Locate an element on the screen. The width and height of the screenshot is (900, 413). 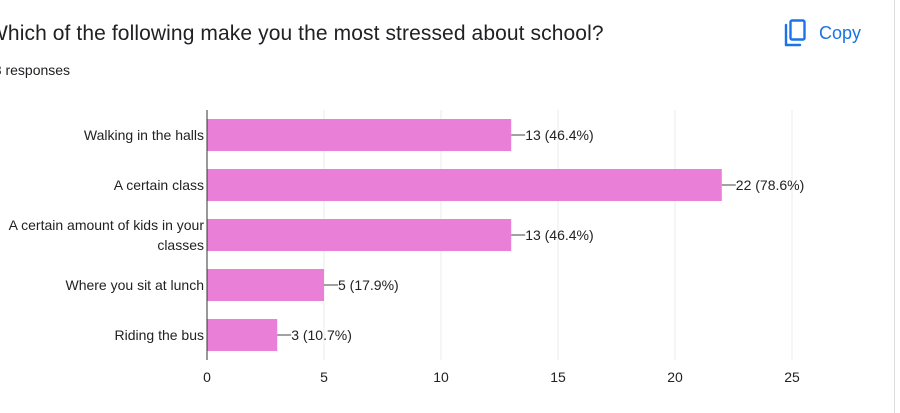
category-label: A certain amount of kids in your classes is located at coordinates (107, 235).